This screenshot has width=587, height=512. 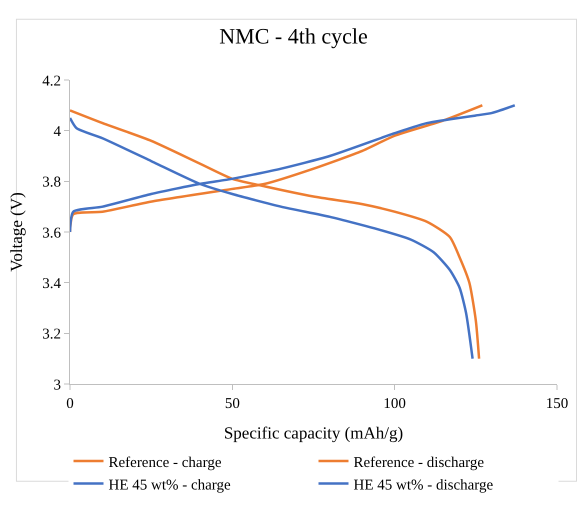 What do you see at coordinates (70, 404) in the screenshot?
I see `x-tick-label: 0` at bounding box center [70, 404].